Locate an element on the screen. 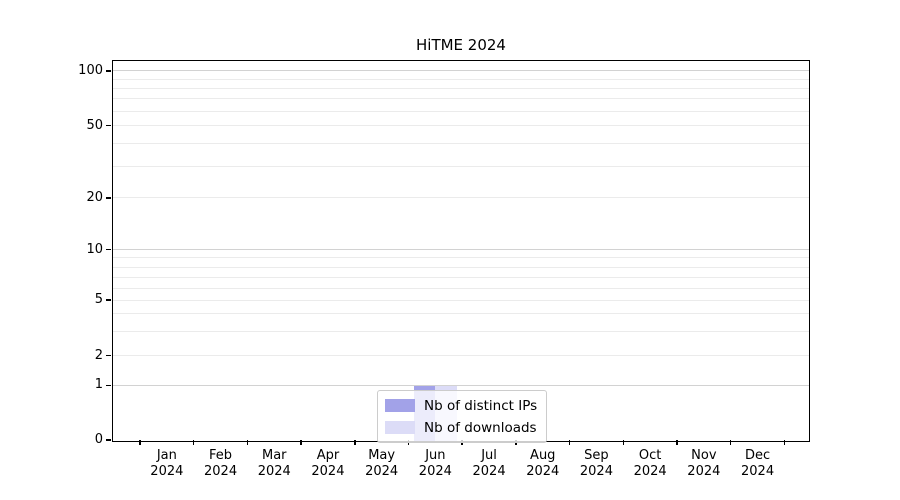 The width and height of the screenshot is (900, 500). month-label: Jun is located at coordinates (435, 455).